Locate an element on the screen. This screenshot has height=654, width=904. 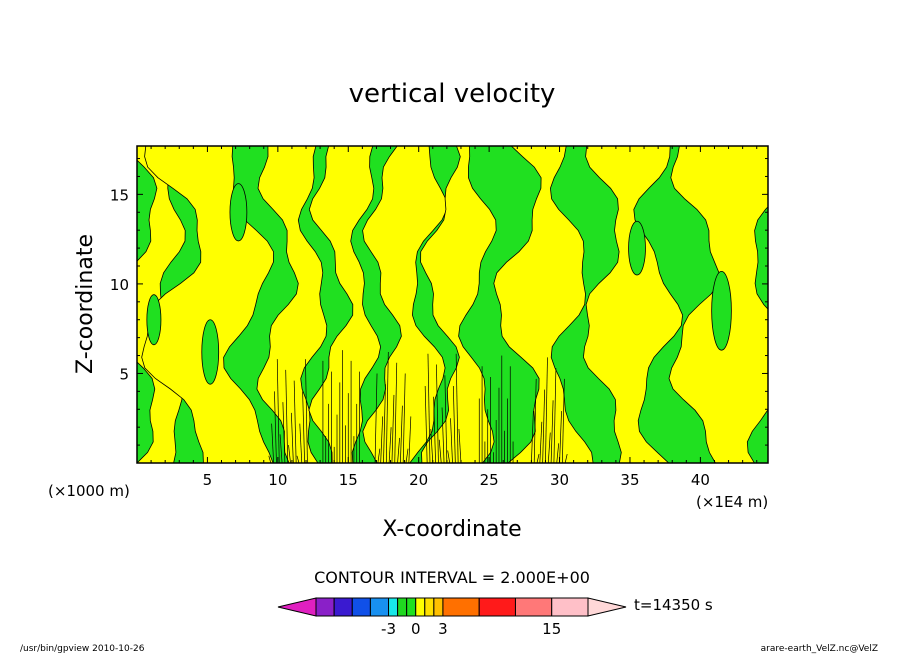
footer-left: /usr/bin/gpview 2010-10-26 is located at coordinates (82, 649).